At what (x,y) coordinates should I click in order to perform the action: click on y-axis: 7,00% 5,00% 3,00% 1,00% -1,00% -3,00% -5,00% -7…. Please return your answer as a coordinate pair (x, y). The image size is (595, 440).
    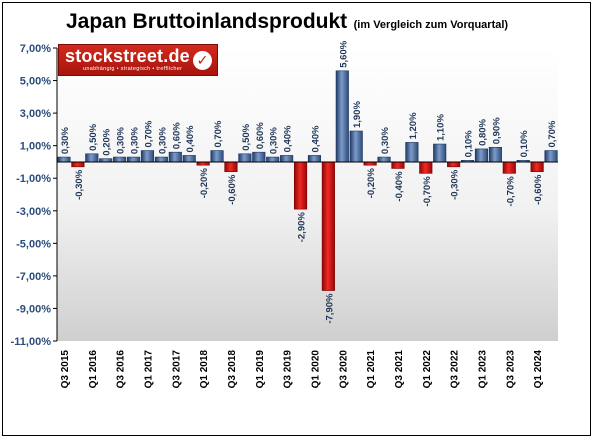
    Looking at the image, I should click on (34, 195).